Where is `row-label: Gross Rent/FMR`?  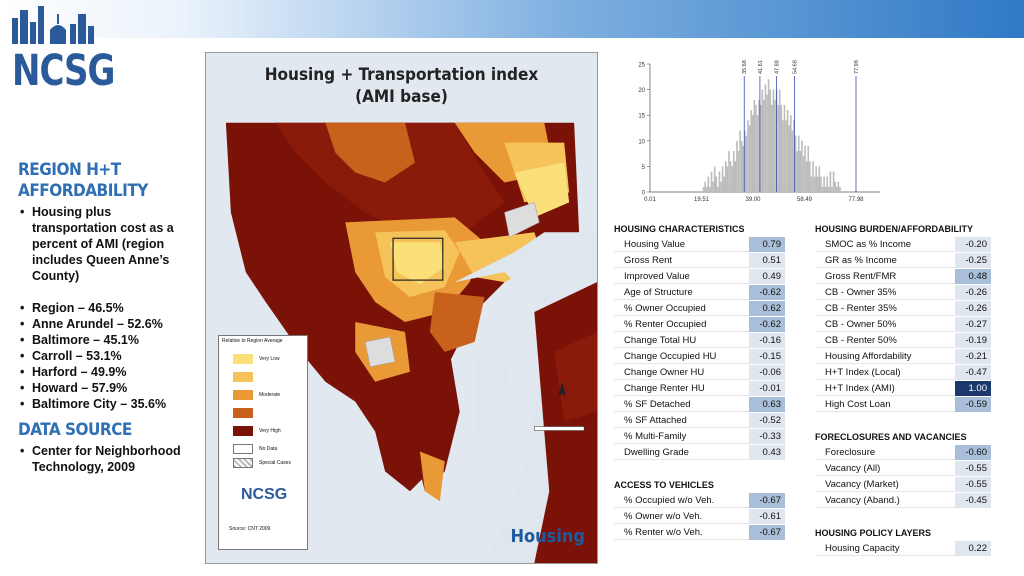
row-label: Gross Rent/FMR is located at coordinates (885, 276).